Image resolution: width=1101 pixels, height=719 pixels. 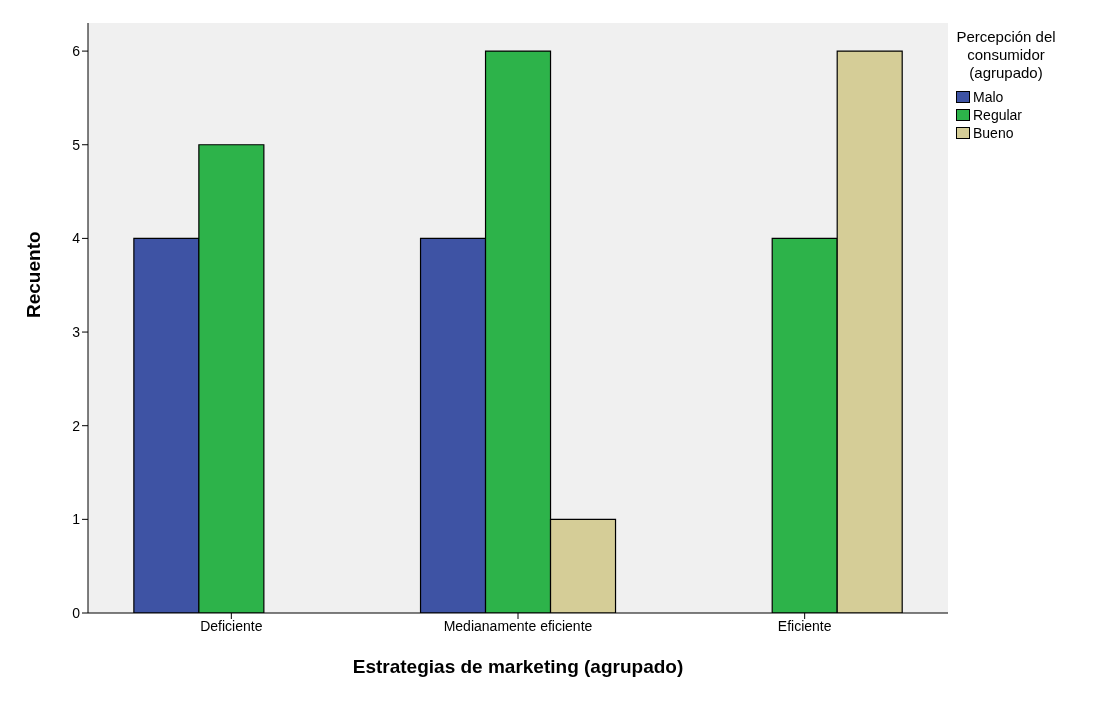 I want to click on y-tick-label: 0, so click(x=76, y=612).